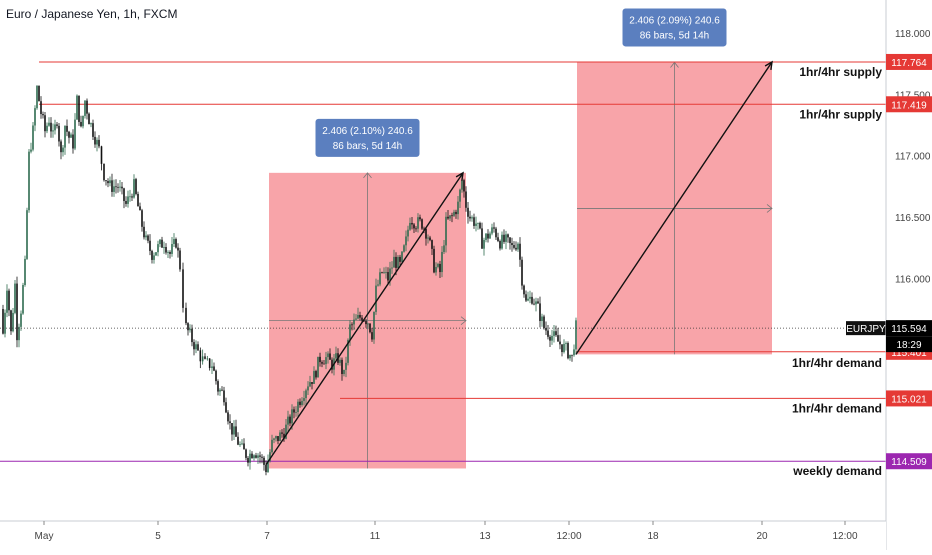 The height and width of the screenshot is (555, 932). I want to click on time-axis: May 5 7 11 13 12:00 18 20 12:00, so click(446, 531).